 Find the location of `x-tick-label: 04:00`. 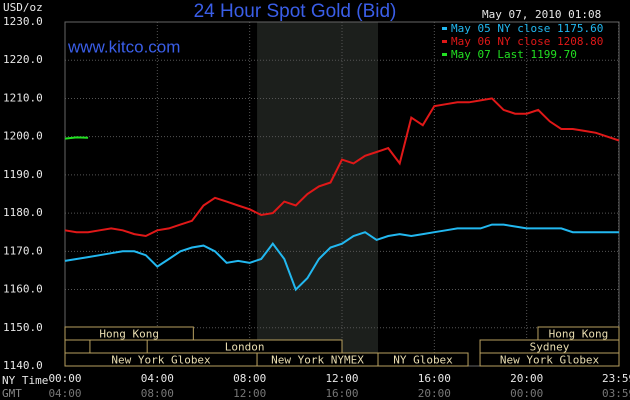

x-tick-label: 04:00 is located at coordinates (157, 378).